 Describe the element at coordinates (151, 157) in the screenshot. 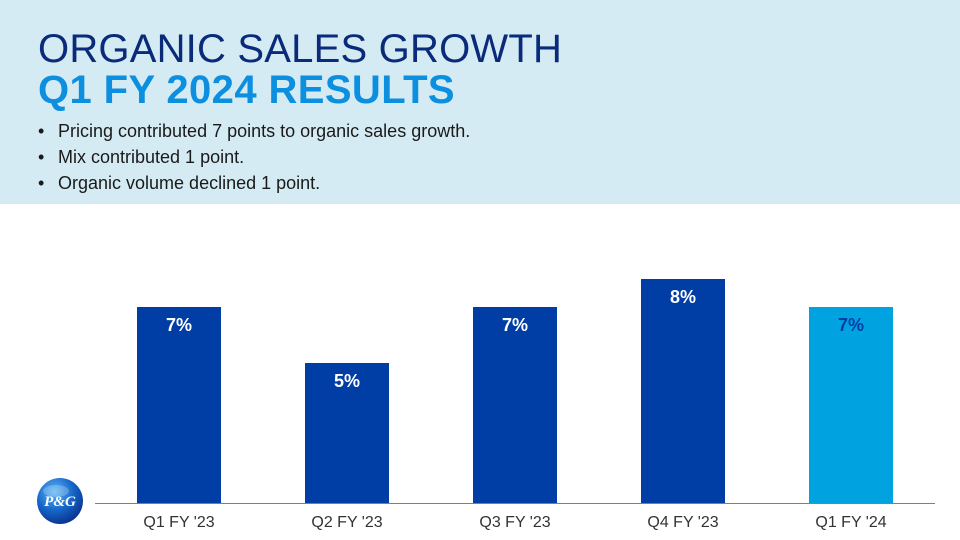

I see `bullet-text: Mix contributed 1 point.` at that location.